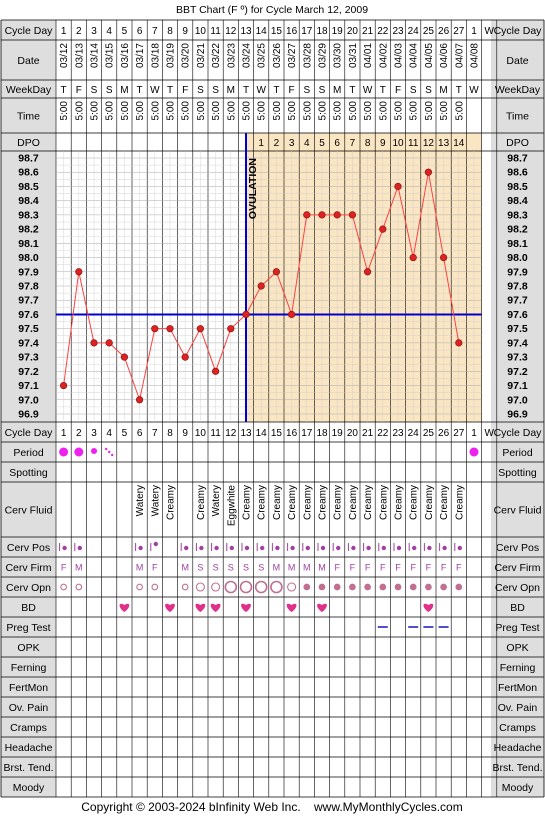  Describe the element at coordinates (246, 433) in the screenshot. I see `x-tick-label: 13` at that location.